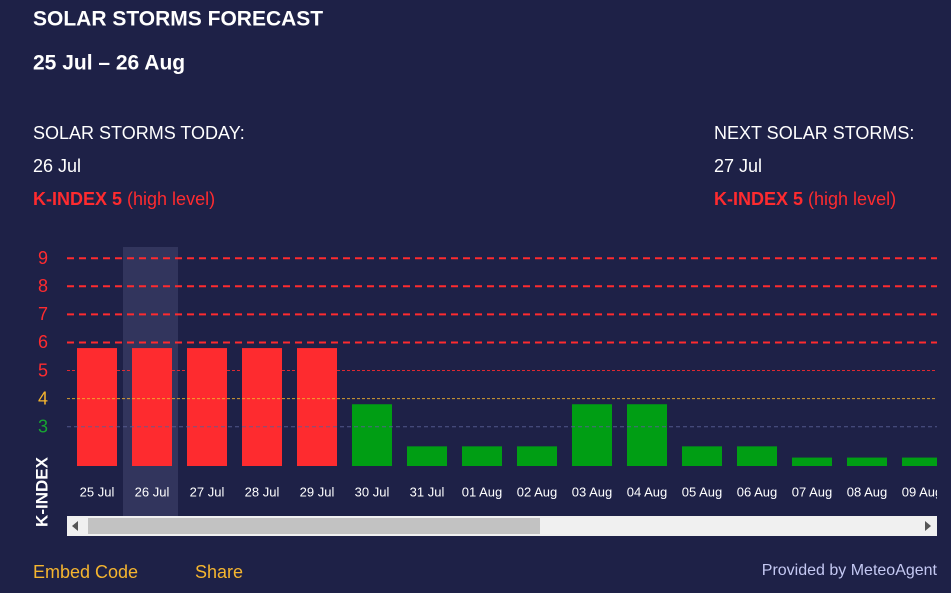 This screenshot has height=593, width=951. What do you see at coordinates (41, 491) in the screenshot?
I see `y-axis-label: K-INDEX` at bounding box center [41, 491].